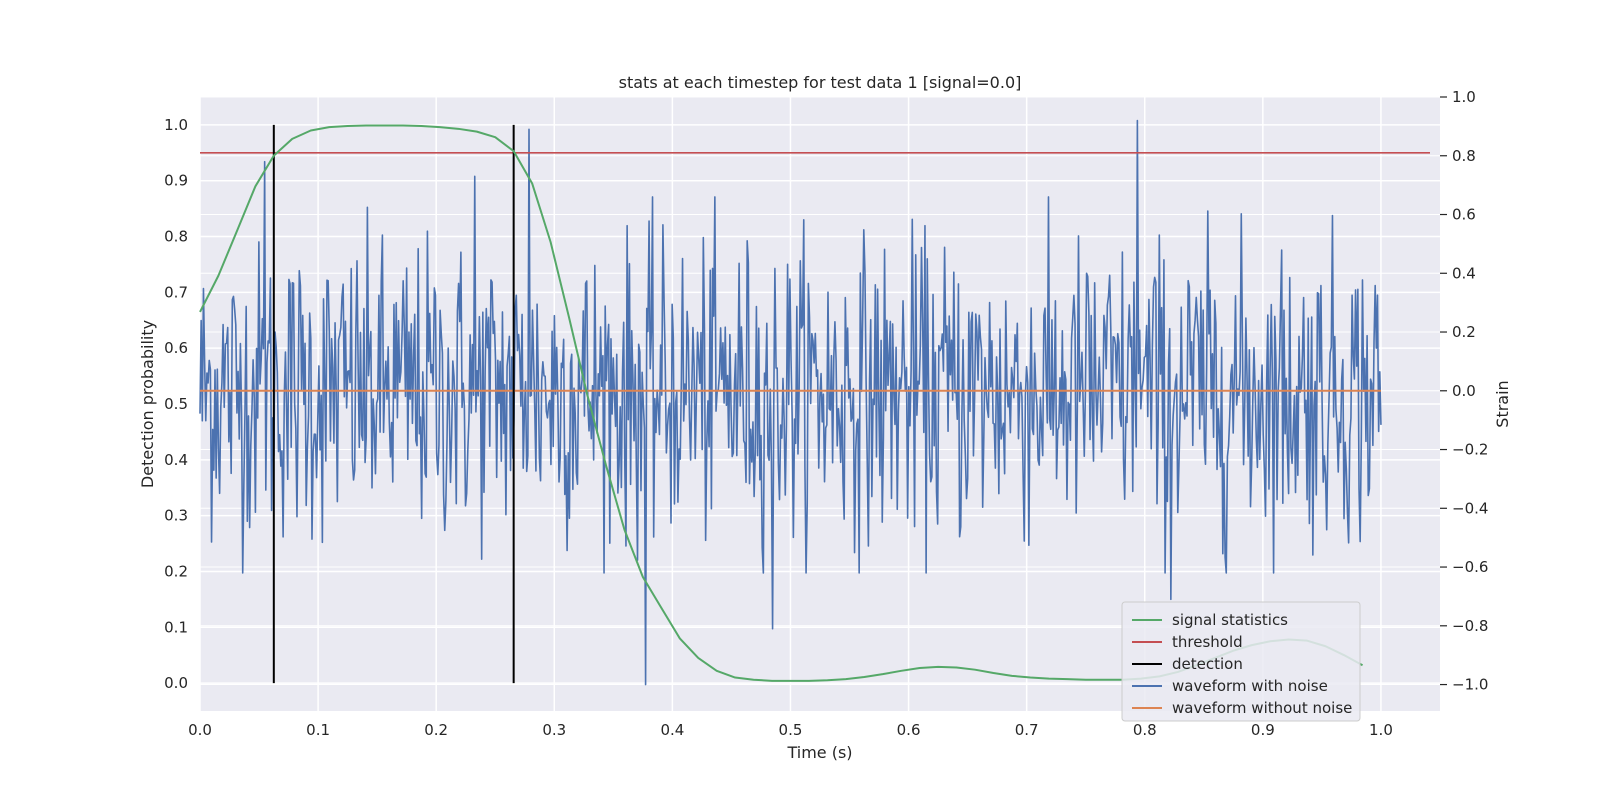 The image size is (1600, 800). I want to click on x-axis-ticks: 0.0 0.1 0.2 0.3 0.4 0.5 0.6 0.7 0.8 0.9 1.0, so click(790, 730).